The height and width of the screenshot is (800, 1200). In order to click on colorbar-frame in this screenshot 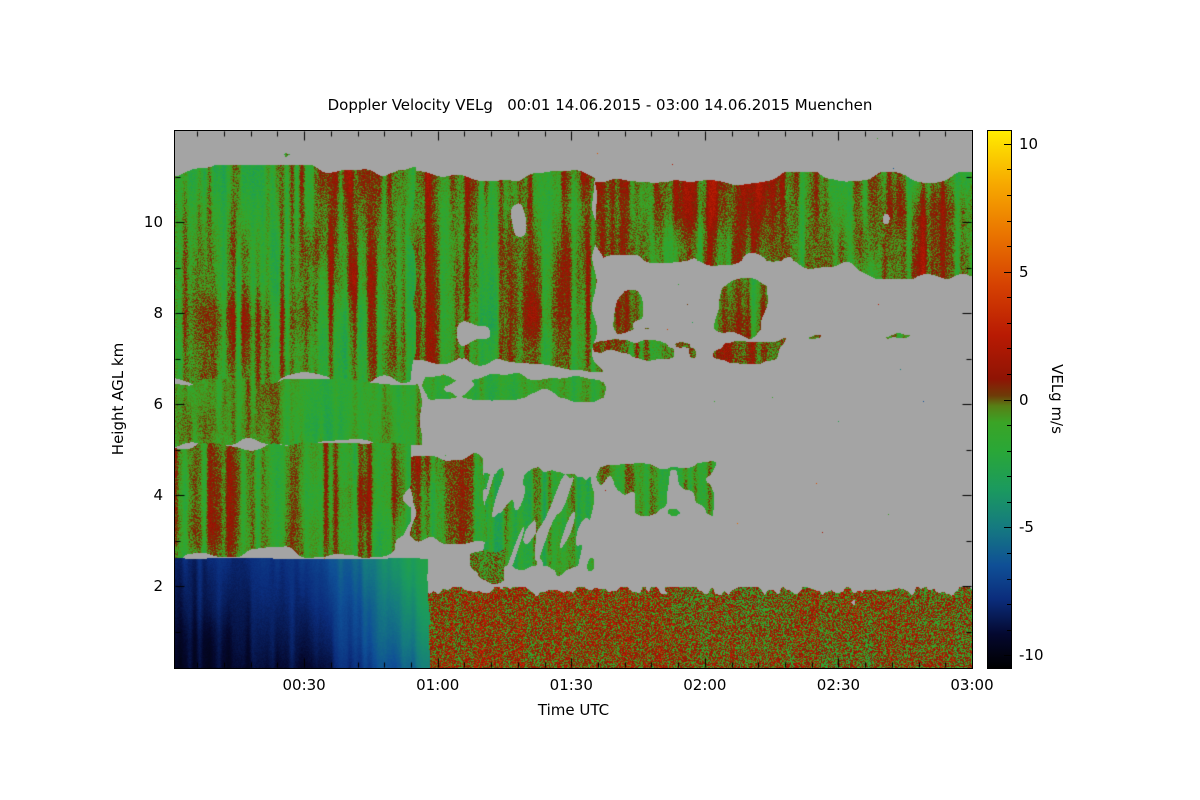, I will do `click(999, 399)`.